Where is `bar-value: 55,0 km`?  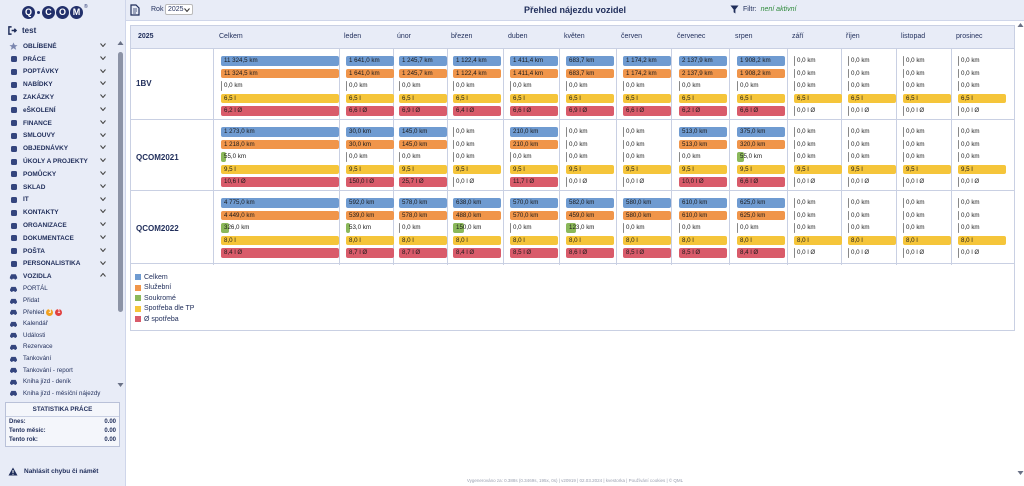 bar-value: 55,0 km is located at coordinates (235, 157).